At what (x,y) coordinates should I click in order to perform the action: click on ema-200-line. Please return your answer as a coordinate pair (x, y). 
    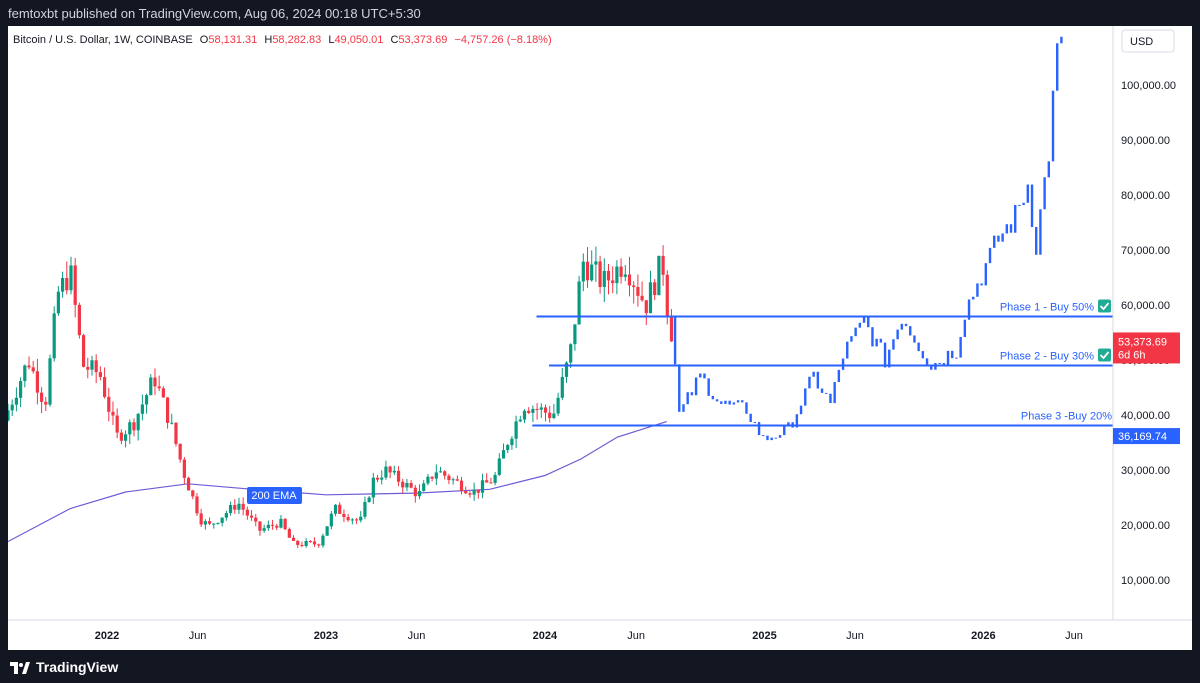
    Looking at the image, I should click on (337, 482).